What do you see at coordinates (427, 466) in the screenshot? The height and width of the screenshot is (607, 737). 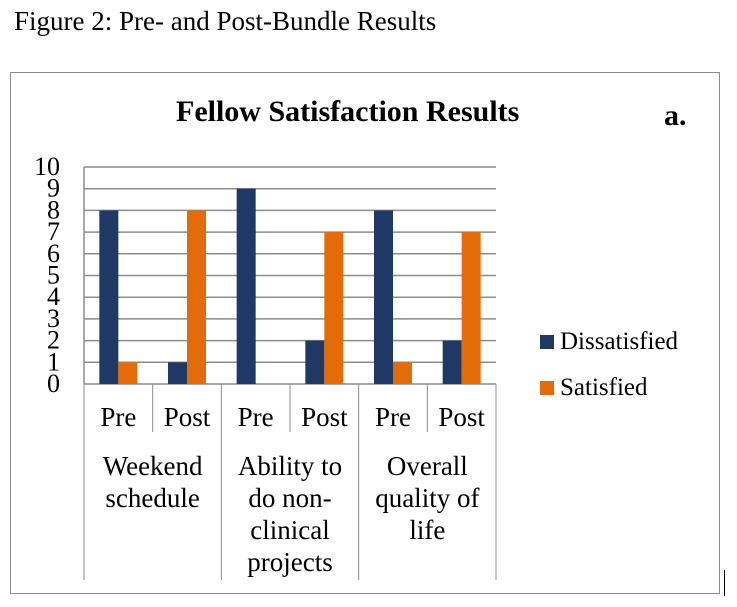 I see `group-label-line: Overall` at bounding box center [427, 466].